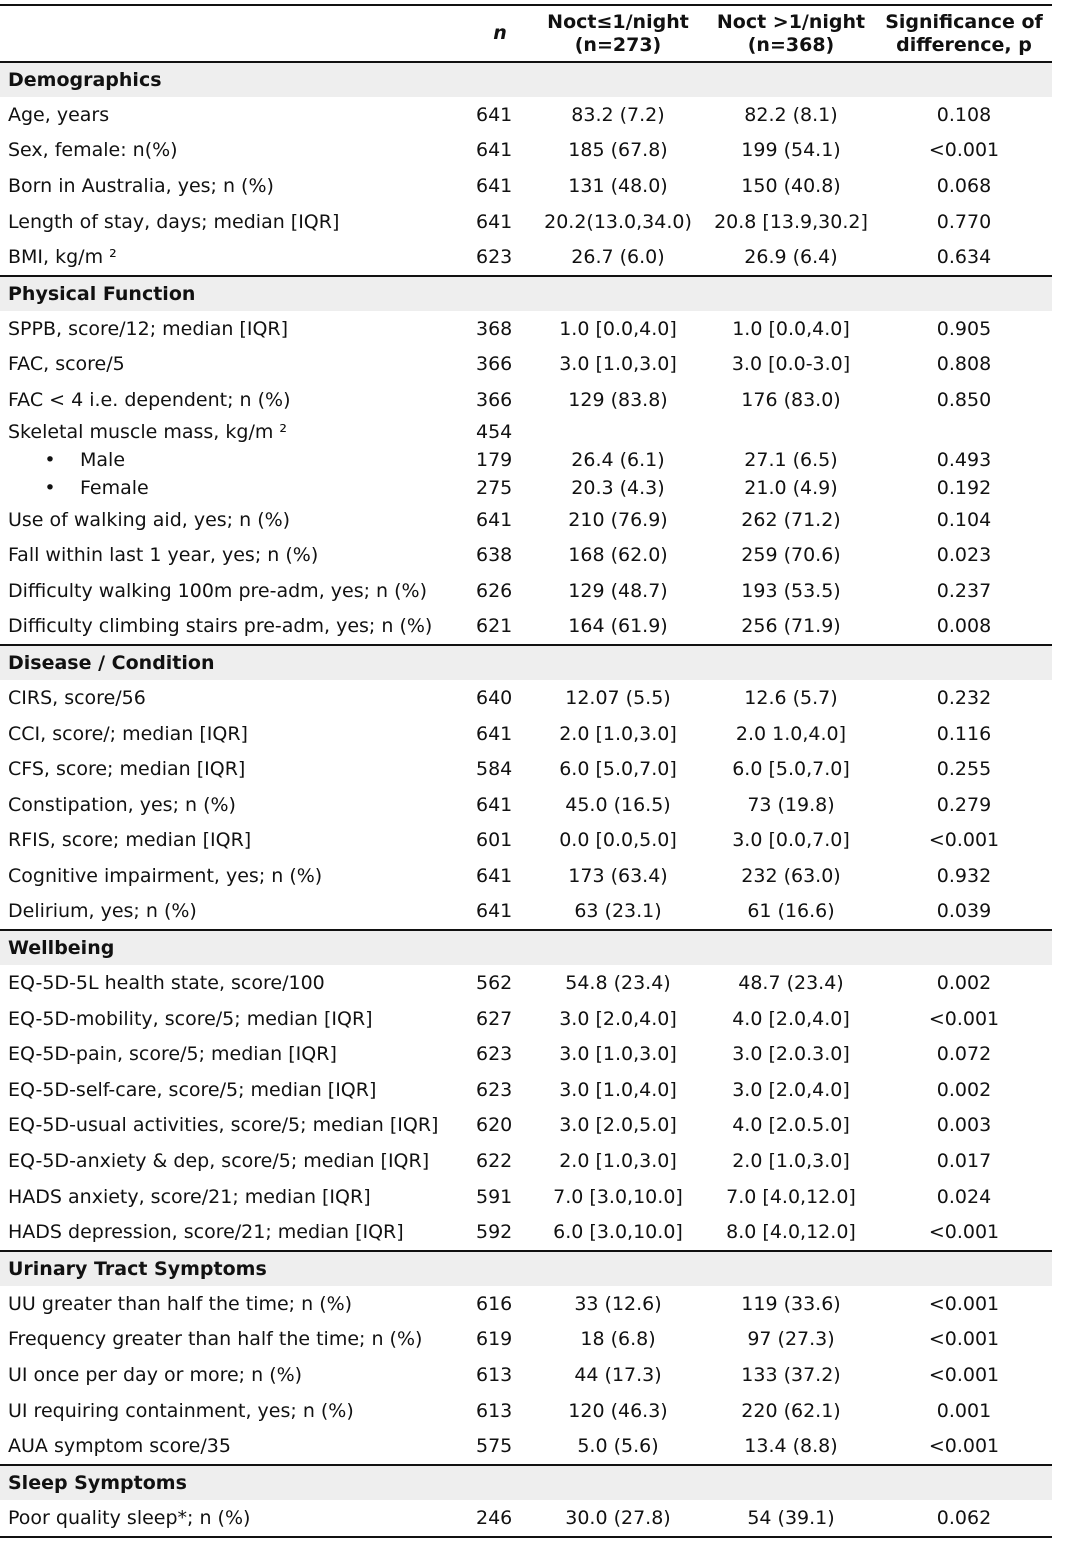 This screenshot has width=1080, height=1559. Describe the element at coordinates (119, 1446) in the screenshot. I see `row-label: AUA symptom score/35` at that location.